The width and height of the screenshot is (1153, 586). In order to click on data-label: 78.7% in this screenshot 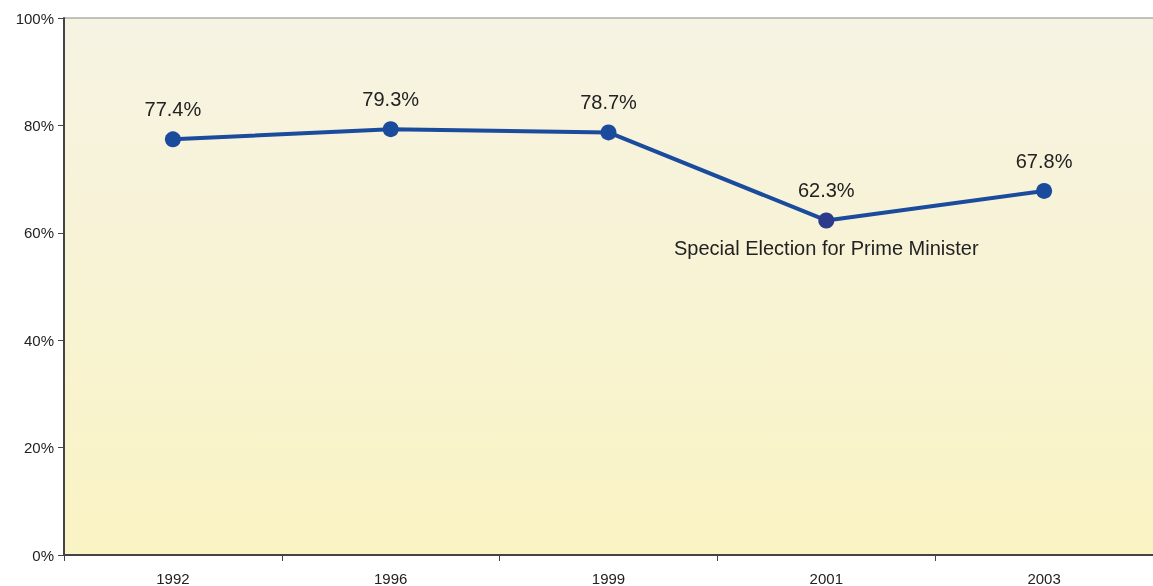, I will do `click(609, 102)`.